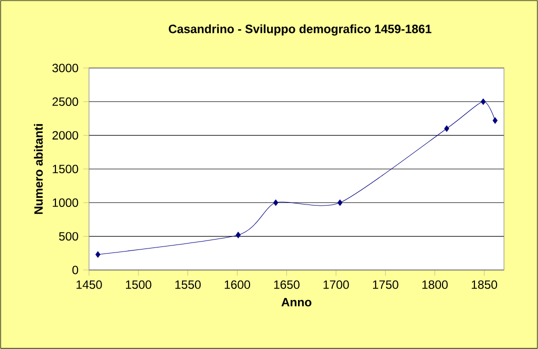 This screenshot has height=349, width=538. I want to click on x-tick-label: 1700, so click(336, 284).